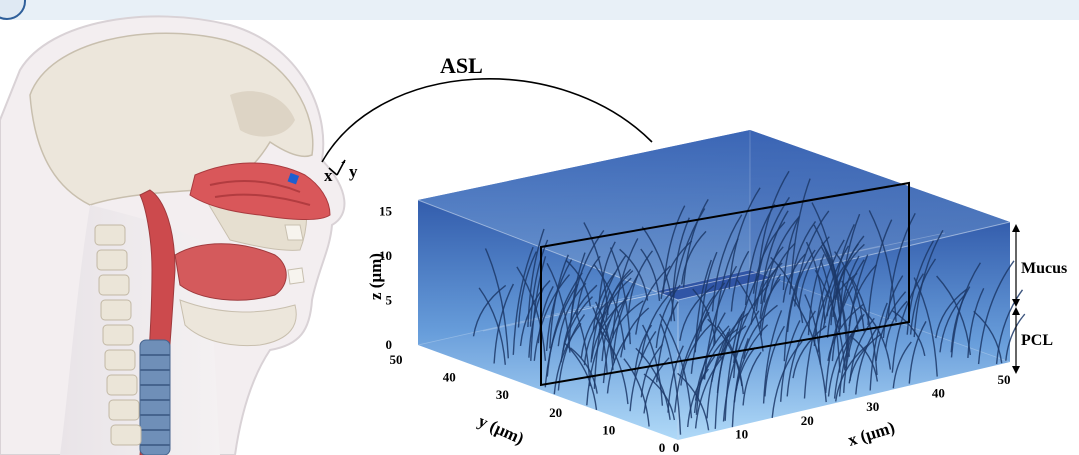 The image size is (1079, 455). Describe the element at coordinates (341, 172) in the screenshot. I see `coordinate-axes-icon: x y` at that location.